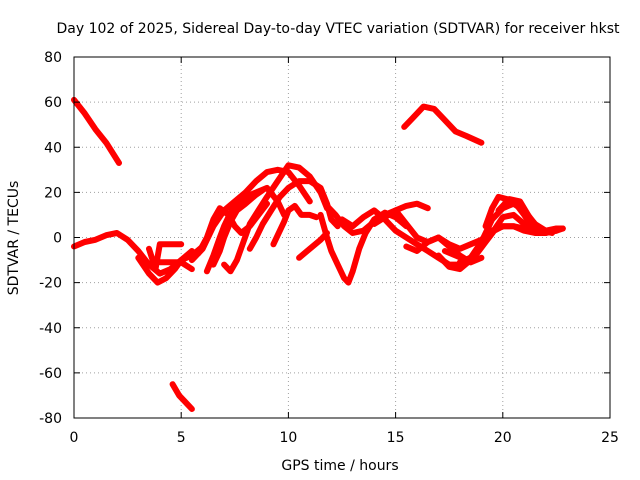 This screenshot has height=480, width=640. Describe the element at coordinates (610, 438) in the screenshot. I see `x-tick-label: 25` at that location.